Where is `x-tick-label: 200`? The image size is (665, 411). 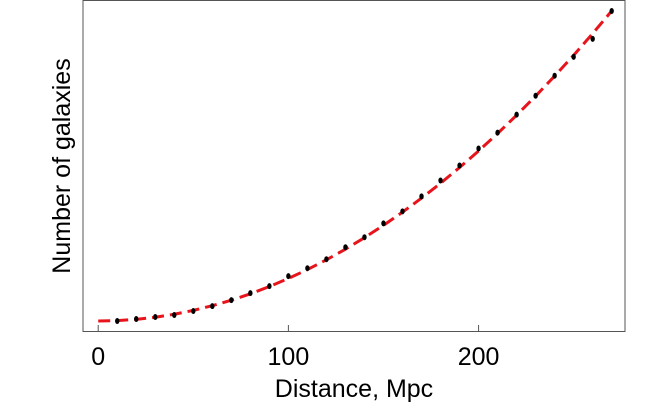
x-tick-label: 200 is located at coordinates (479, 357).